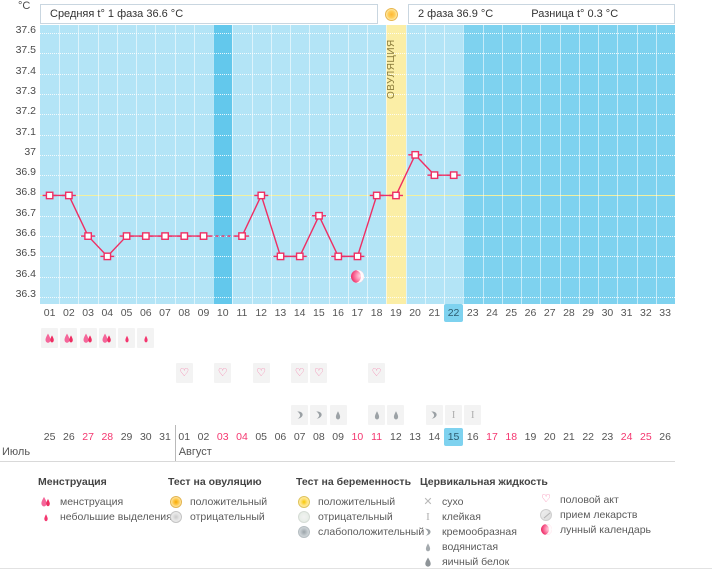 This screenshot has width=712, height=587. What do you see at coordinates (107, 437) in the screenshot?
I see `calendar-date-cell: 28` at bounding box center [107, 437].